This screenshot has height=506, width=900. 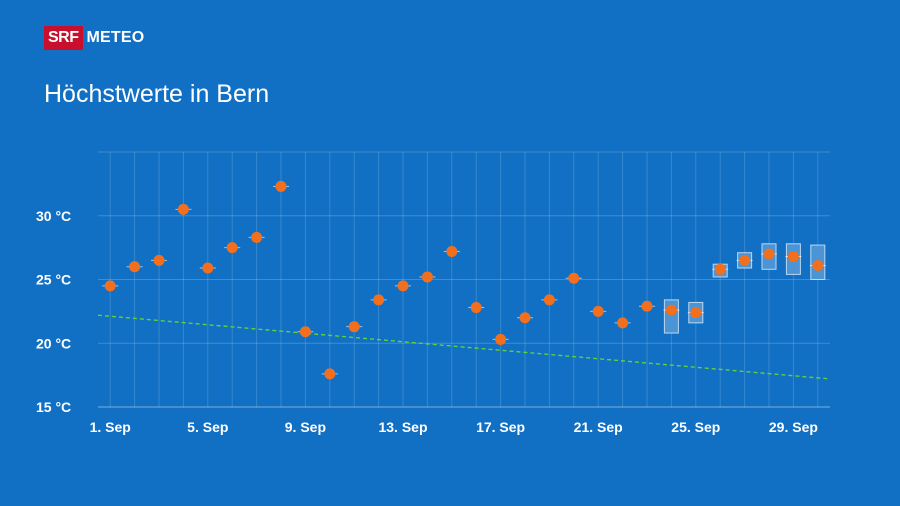 I want to click on y-tick-label: 30 °C, so click(x=53, y=216).